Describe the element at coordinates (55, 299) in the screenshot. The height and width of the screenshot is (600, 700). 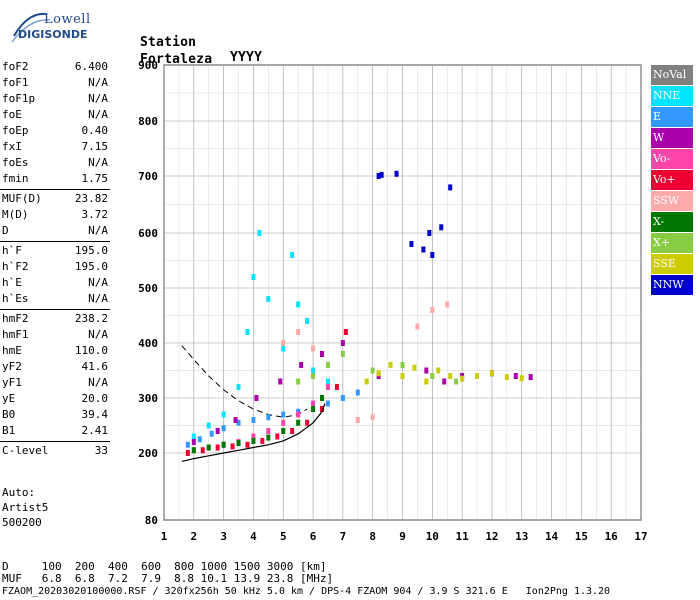
I see `param-row: h`Es N/A` at that location.